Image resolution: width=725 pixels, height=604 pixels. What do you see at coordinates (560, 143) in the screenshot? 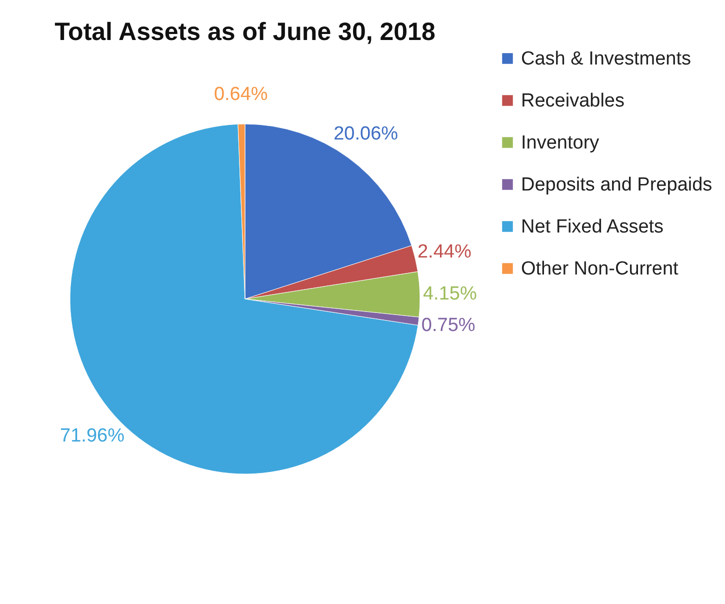
I see `legend-label: Inventory` at bounding box center [560, 143].